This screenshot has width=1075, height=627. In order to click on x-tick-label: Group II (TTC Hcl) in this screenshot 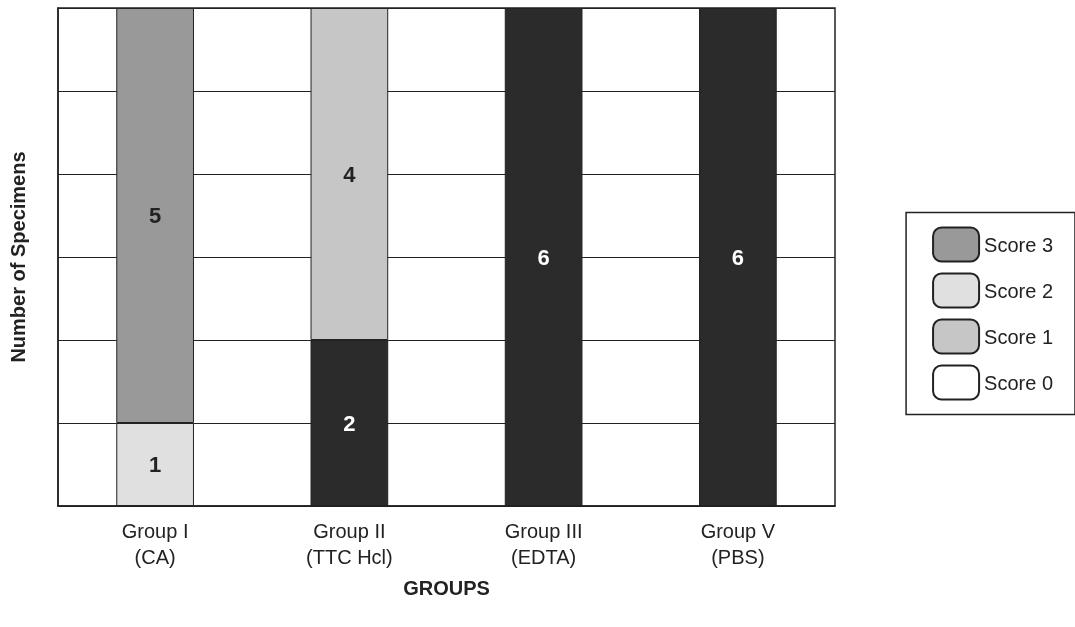, I will do `click(349, 544)`.